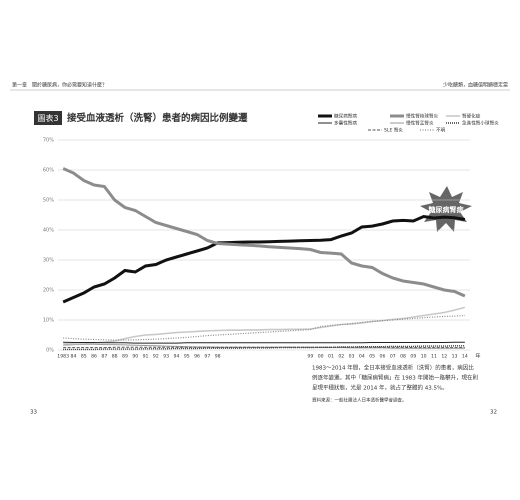  What do you see at coordinates (345, 123) in the screenshot?
I see `legend-label: 多囊性腎病` at bounding box center [345, 123].